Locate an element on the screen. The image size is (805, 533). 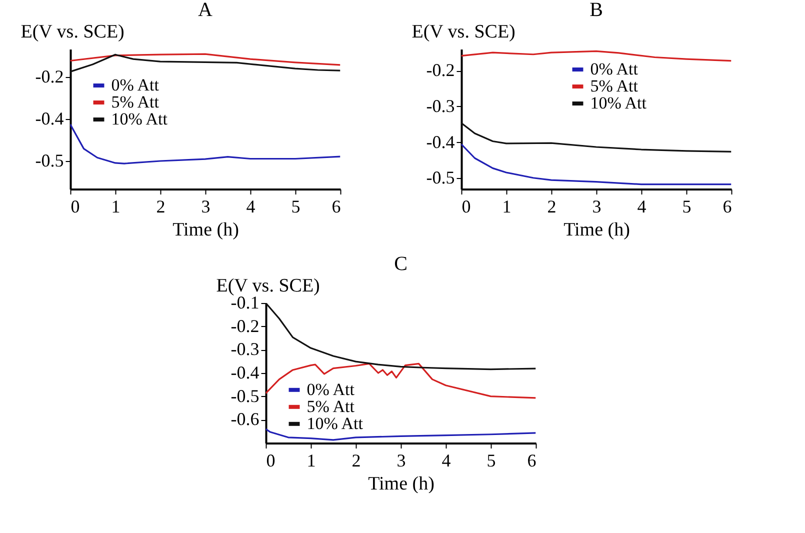
chart-title: B is located at coordinates (596, 10).